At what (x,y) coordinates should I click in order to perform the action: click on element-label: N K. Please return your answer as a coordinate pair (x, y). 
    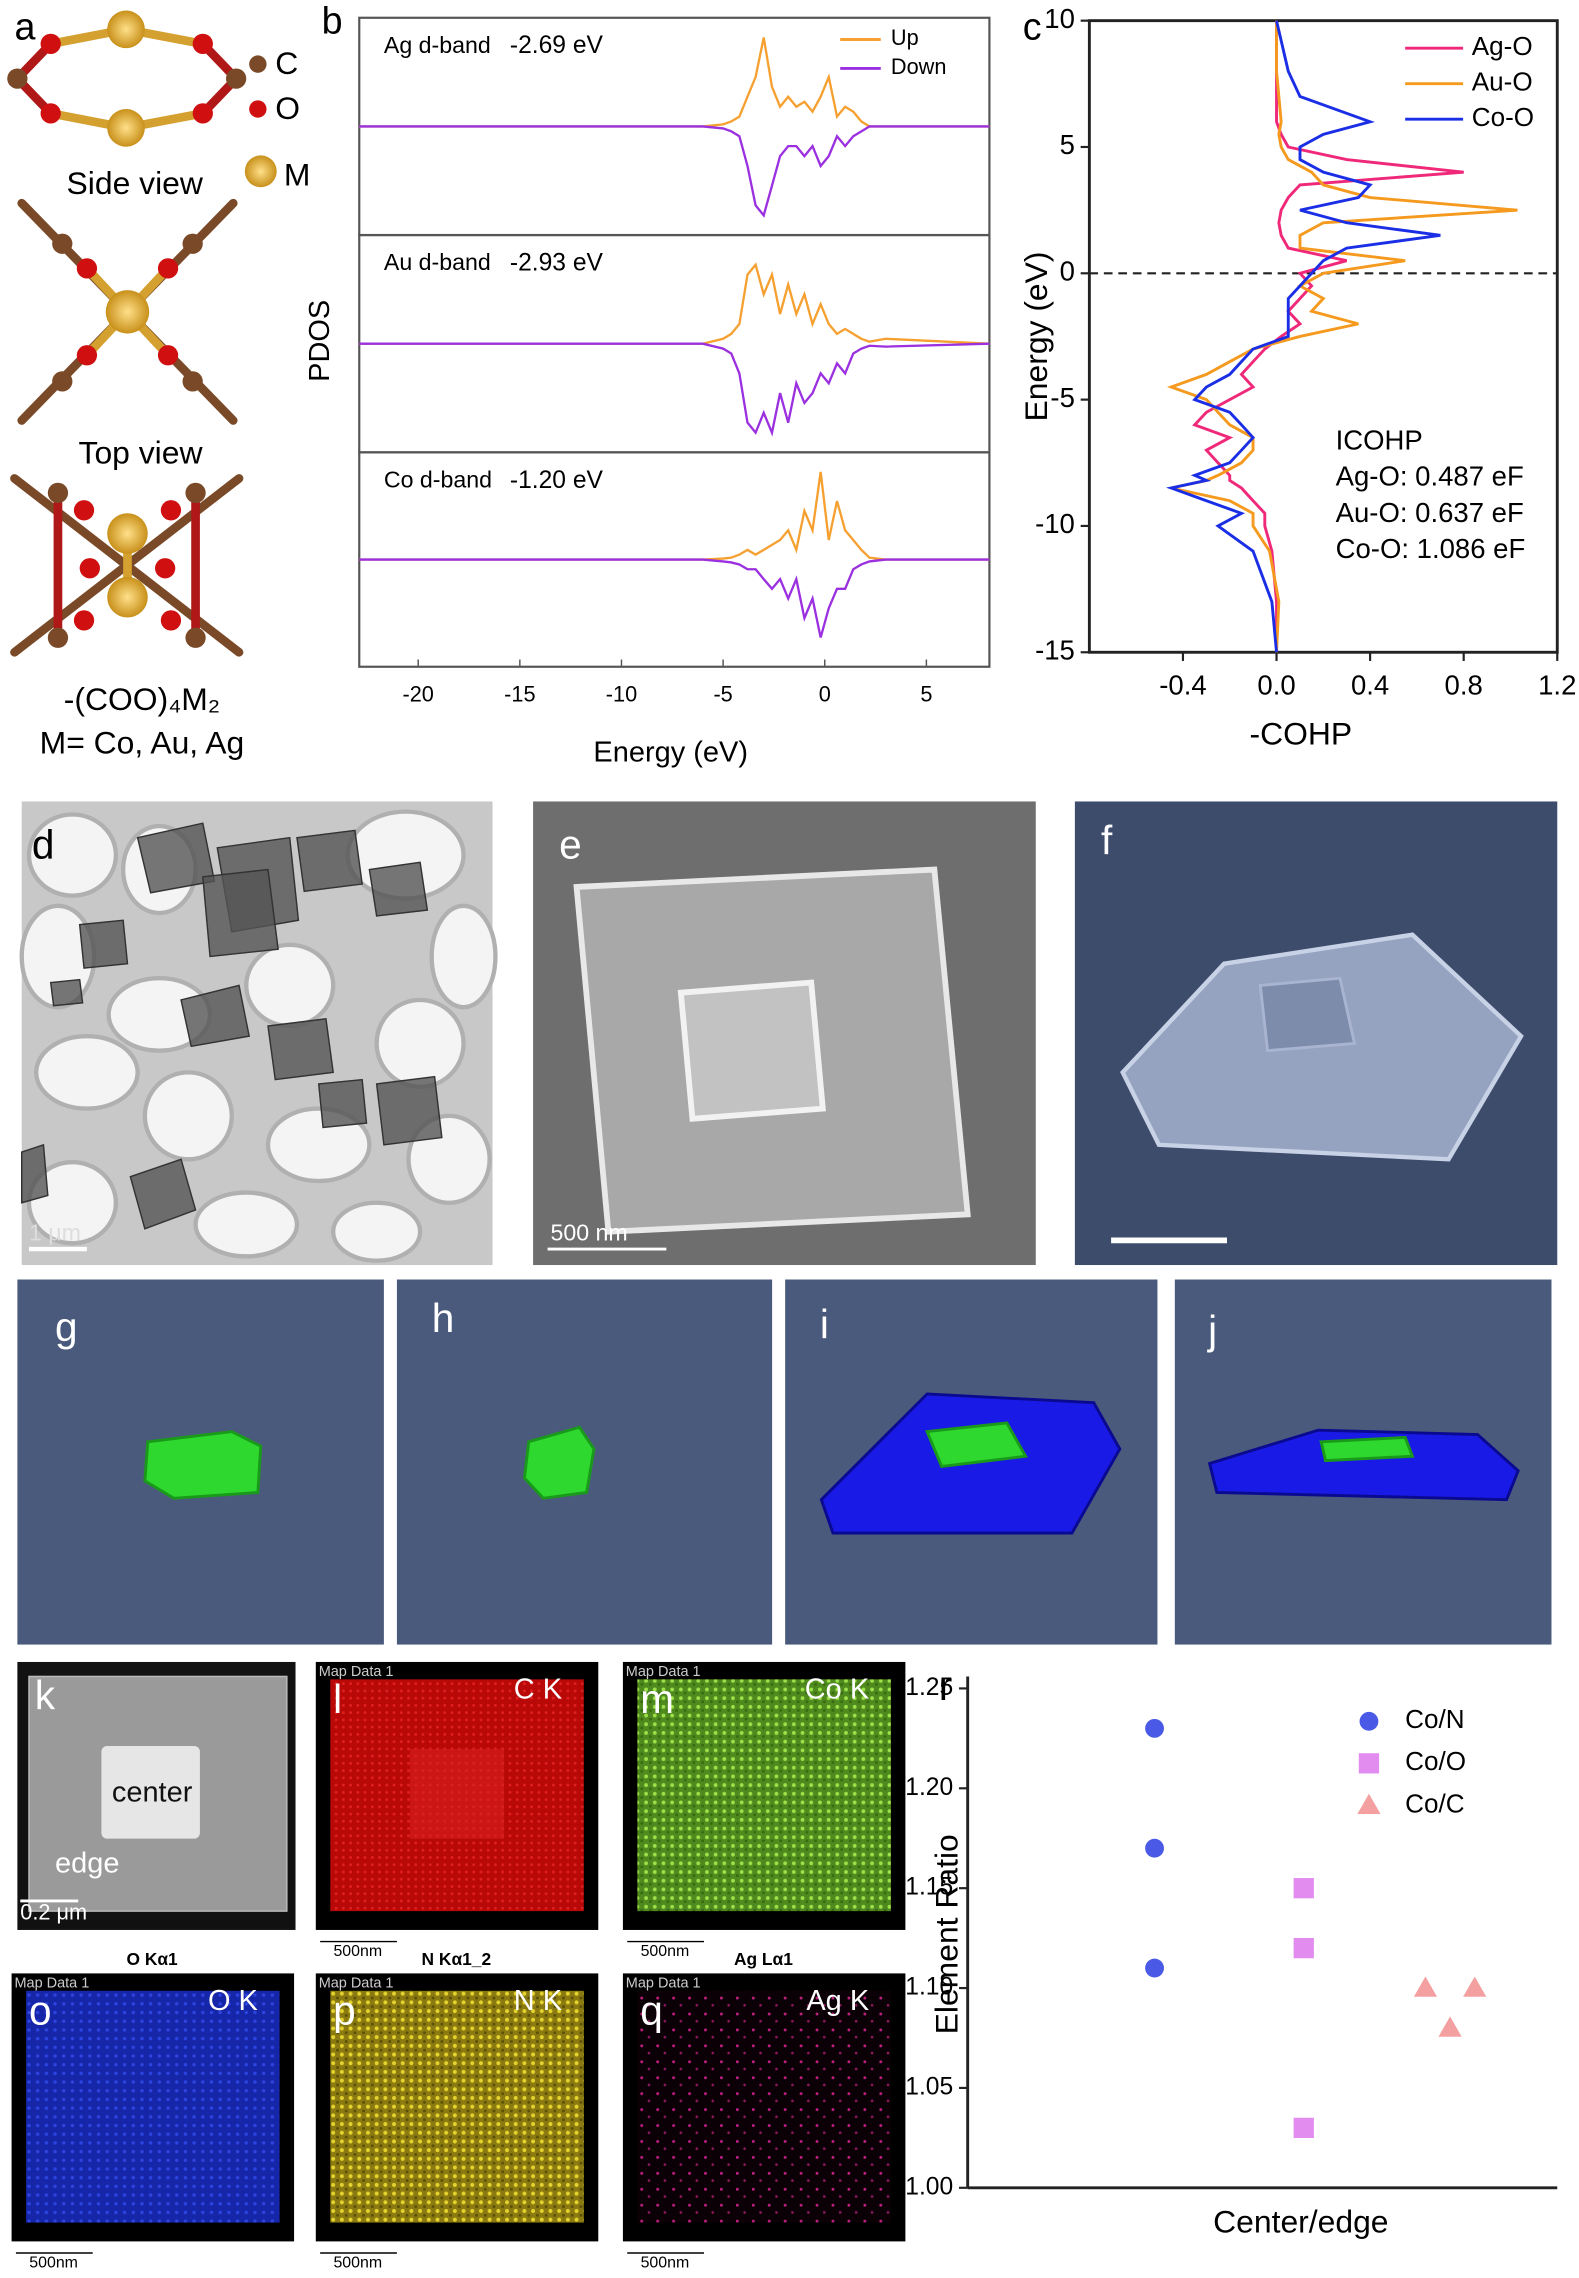
    Looking at the image, I should click on (538, 2001).